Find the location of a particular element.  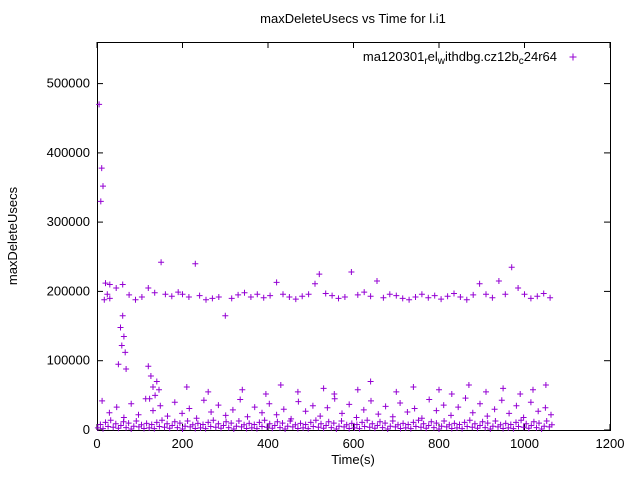

x-axis-label: Time(s) is located at coordinates (353, 459).